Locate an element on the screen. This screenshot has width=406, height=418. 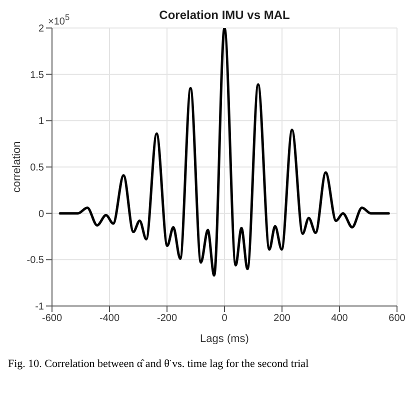
x-tick-label: -400 is located at coordinates (109, 318).